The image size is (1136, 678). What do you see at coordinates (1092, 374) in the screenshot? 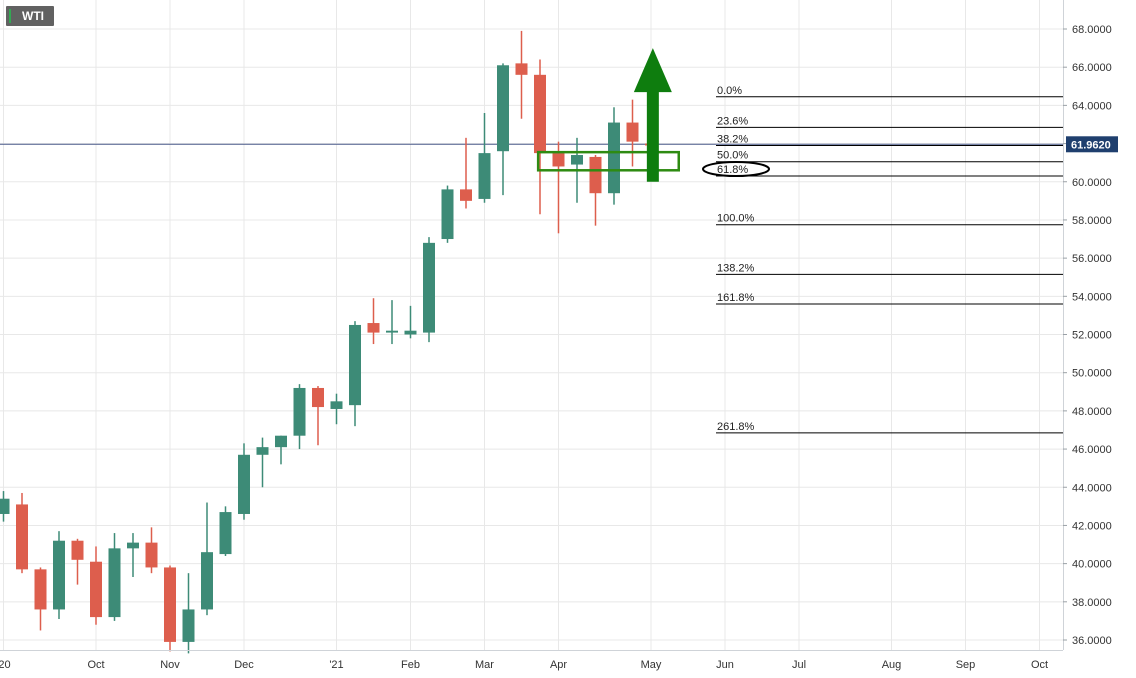
I see `price-tick-label: 50.0000` at bounding box center [1092, 374].